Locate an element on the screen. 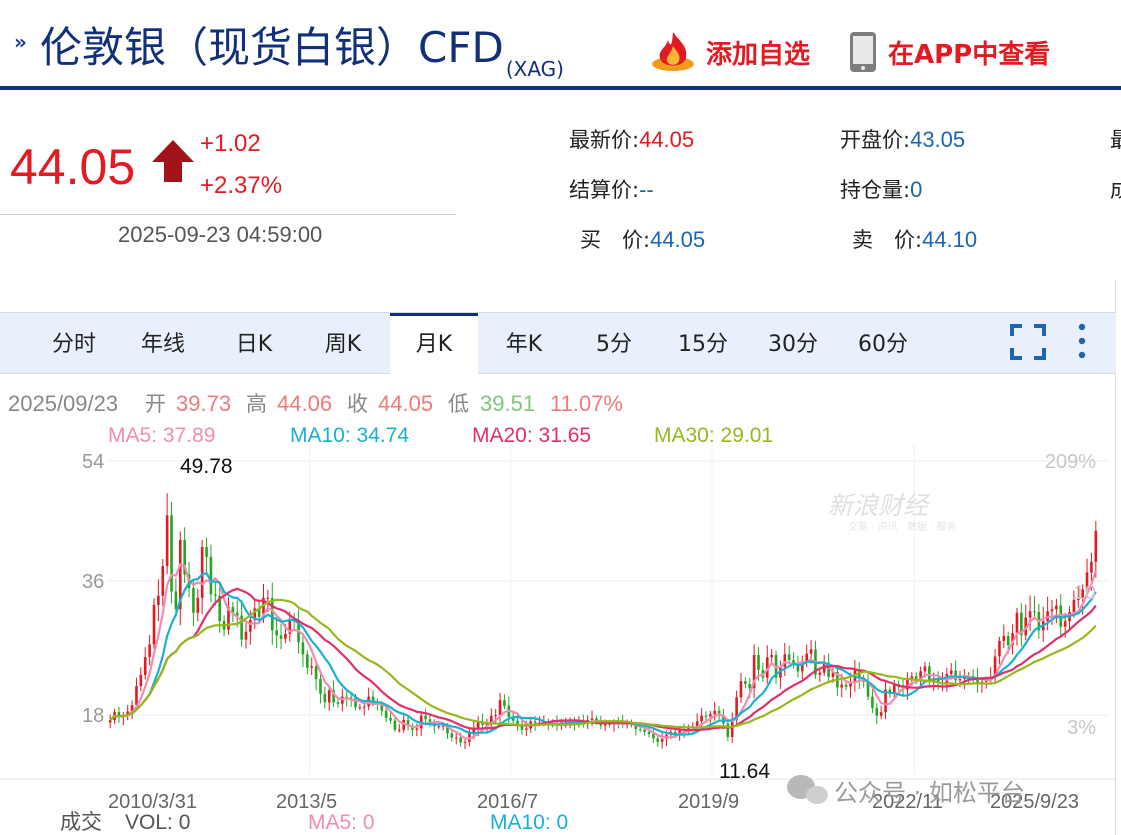  legend-ma20: MA20: 31.65 is located at coordinates (531, 435).